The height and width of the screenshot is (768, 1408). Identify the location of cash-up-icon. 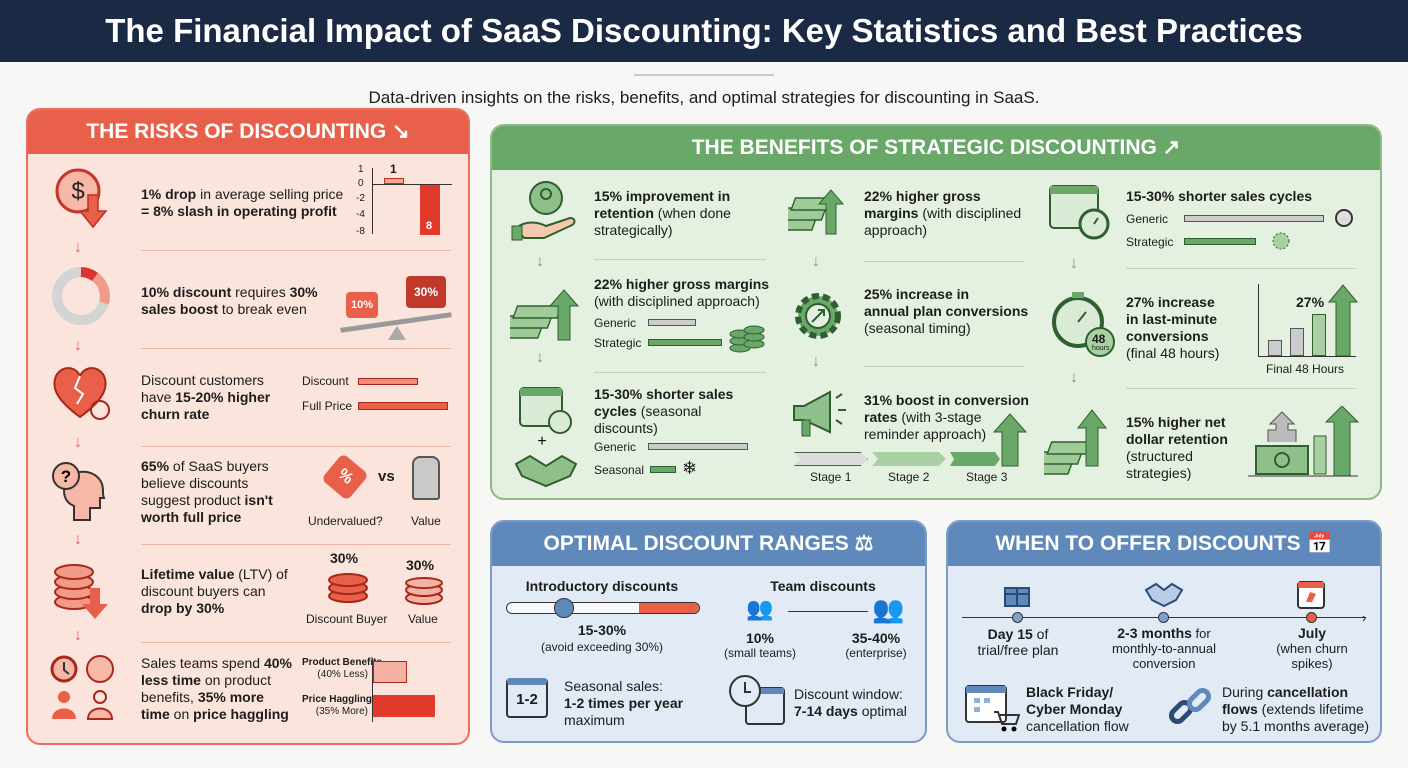
(545, 315).